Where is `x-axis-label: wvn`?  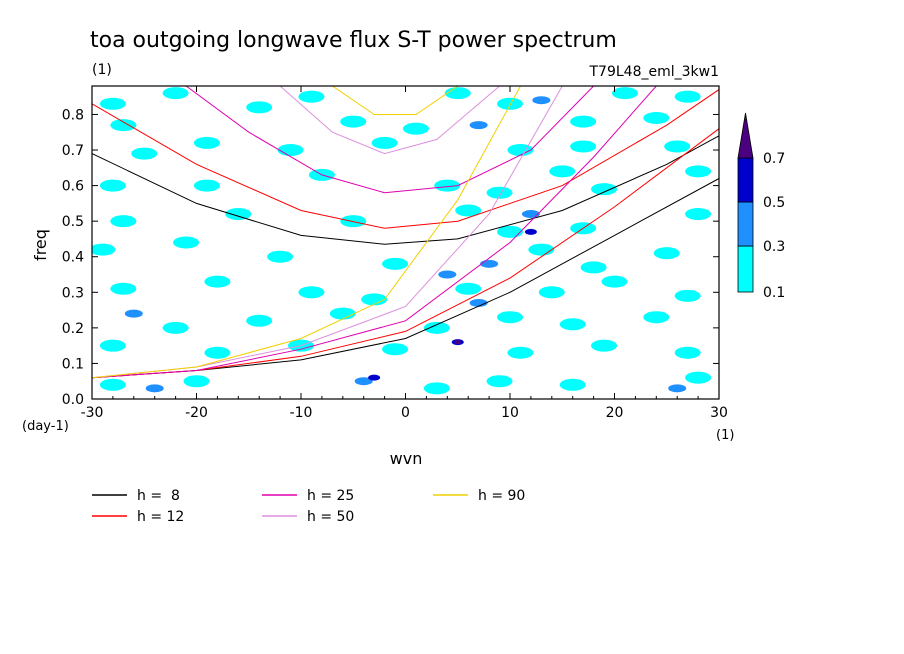
x-axis-label: wvn is located at coordinates (406, 458).